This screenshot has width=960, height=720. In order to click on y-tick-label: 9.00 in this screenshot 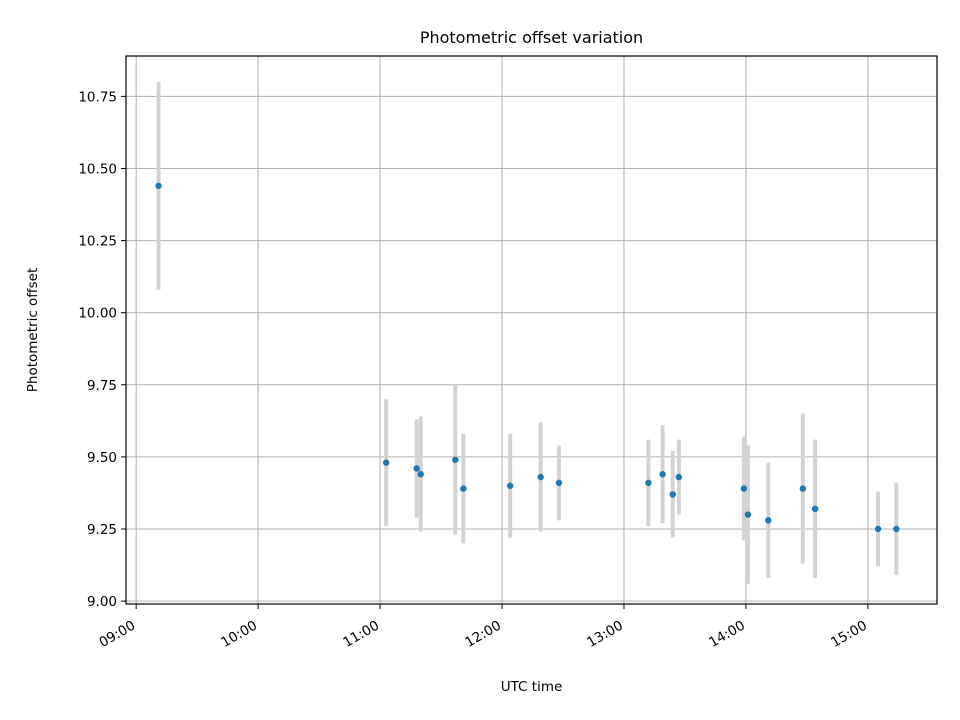, I will do `click(102, 602)`.